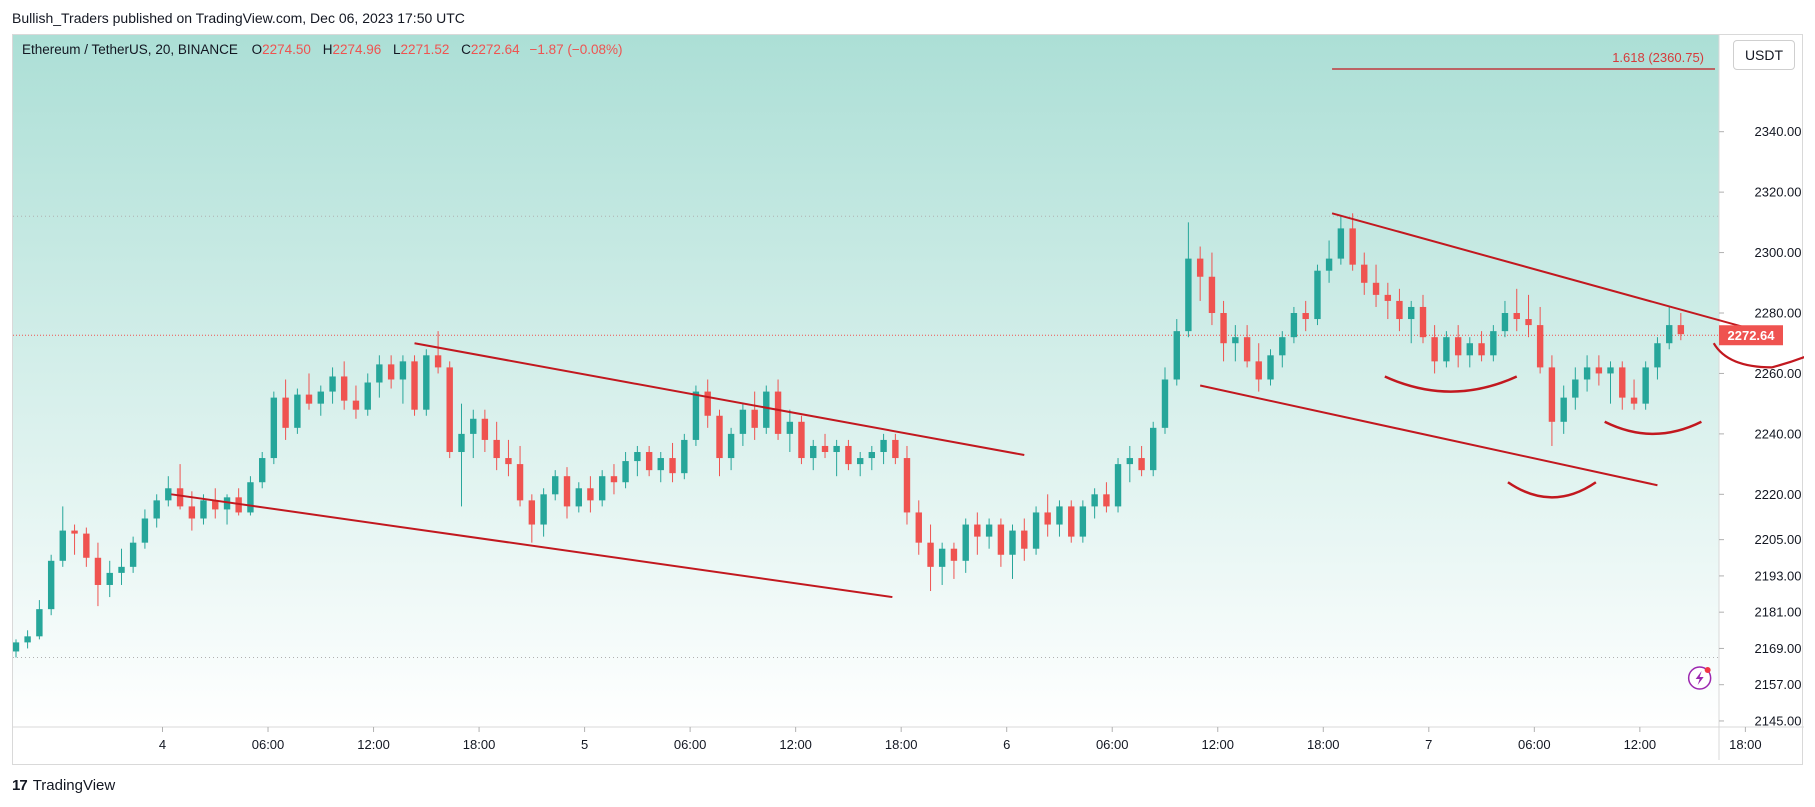  Describe the element at coordinates (466, 49) in the screenshot. I see `legend-close-label: C` at that location.